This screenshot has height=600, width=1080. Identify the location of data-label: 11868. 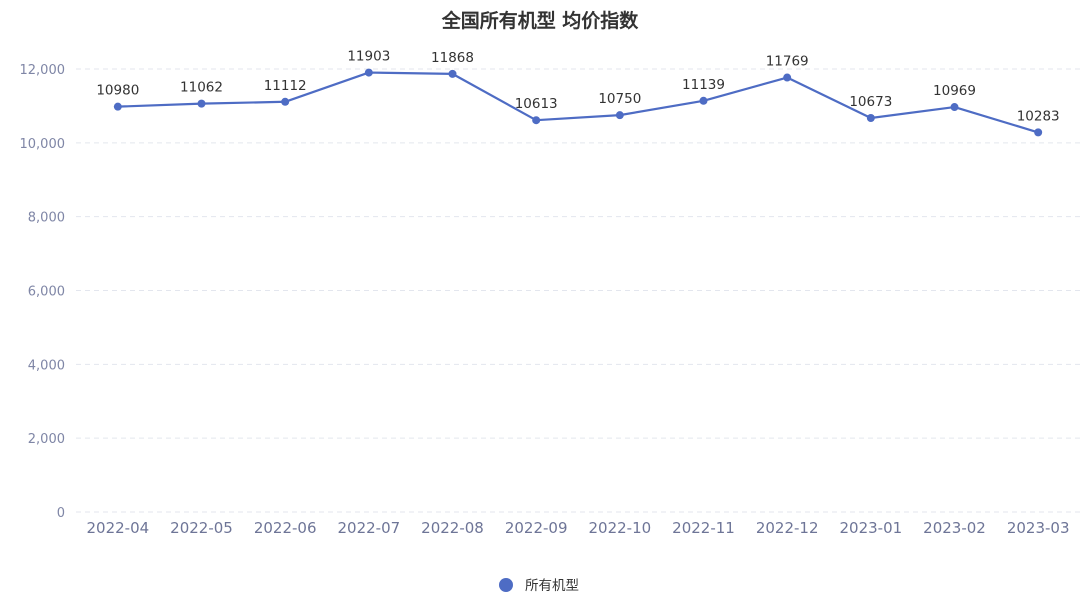
(452, 58).